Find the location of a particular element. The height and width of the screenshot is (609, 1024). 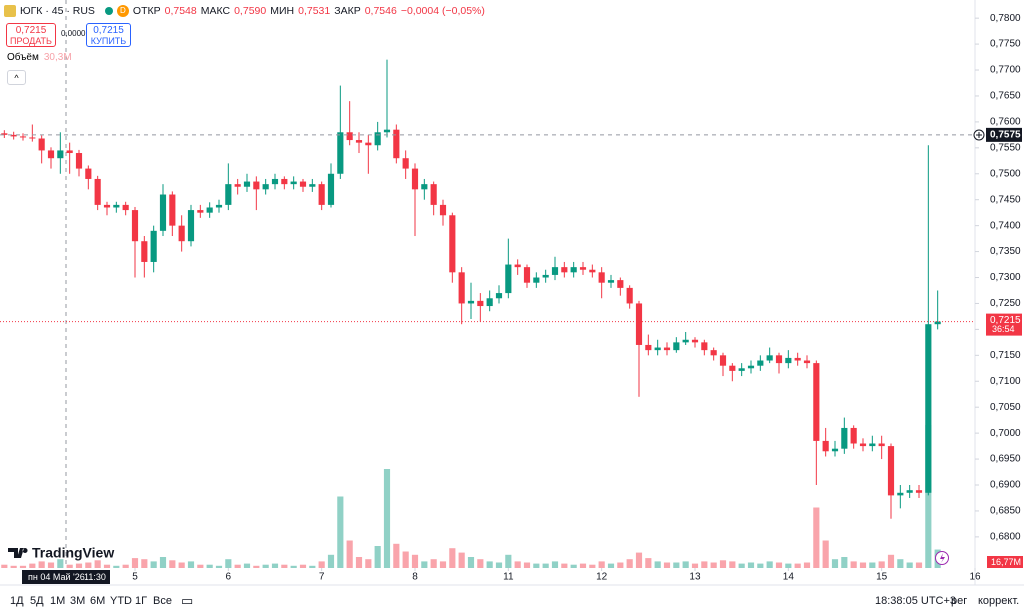

delay-badge: D is located at coordinates (122, 11).